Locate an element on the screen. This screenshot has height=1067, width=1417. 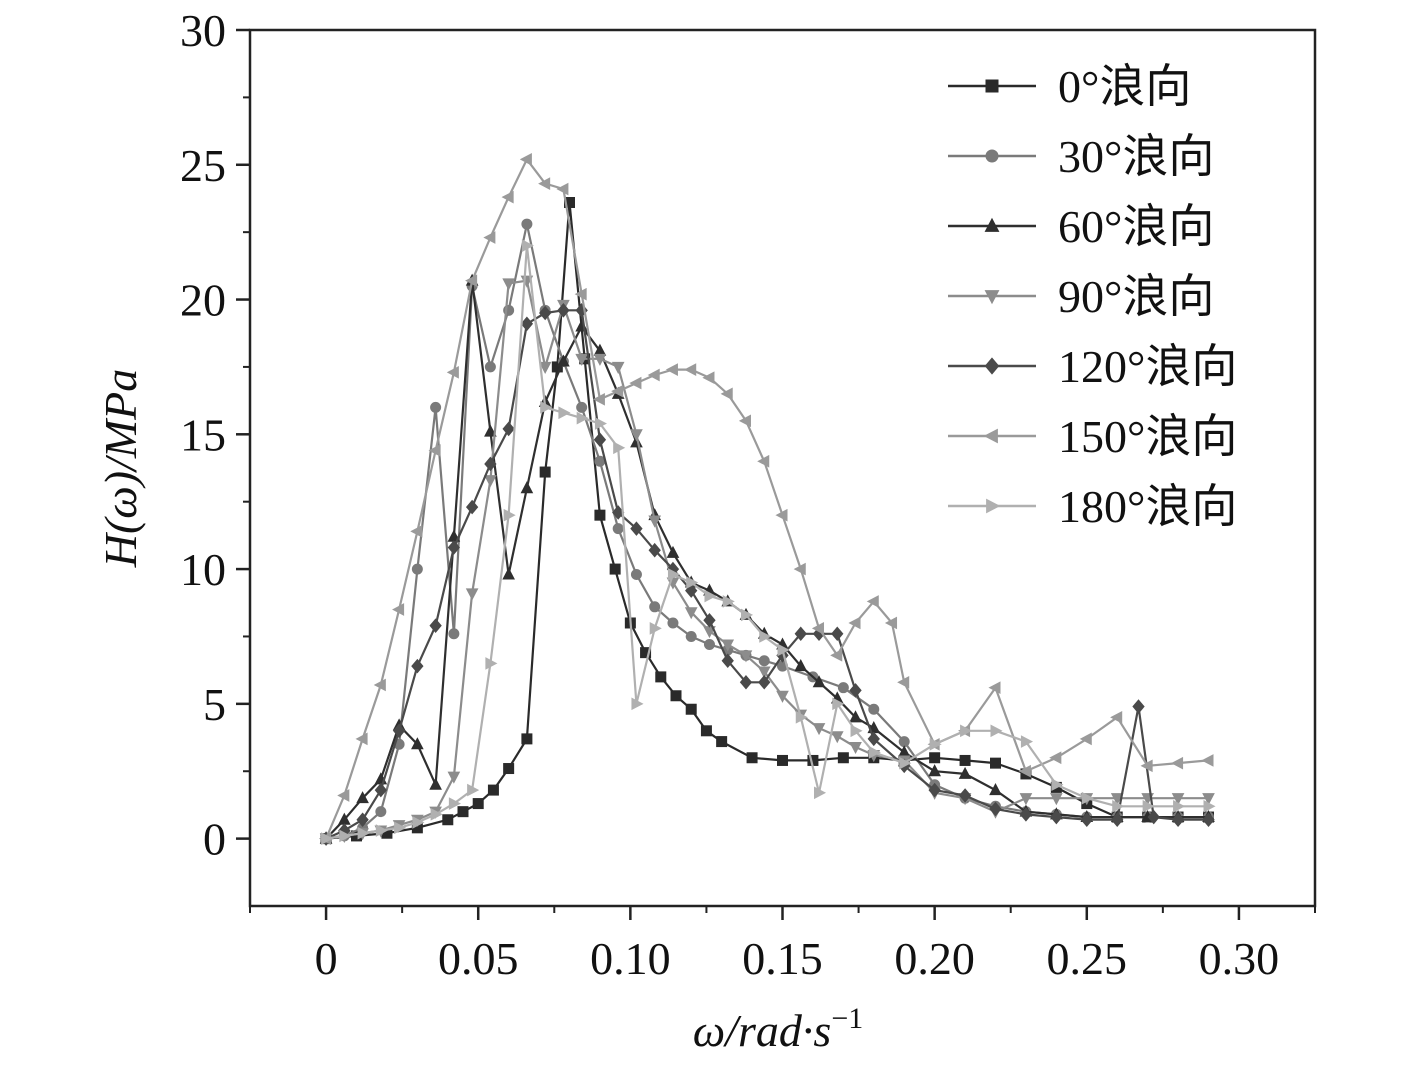
legend-label: 0°浪向 is located at coordinates (1124, 86).